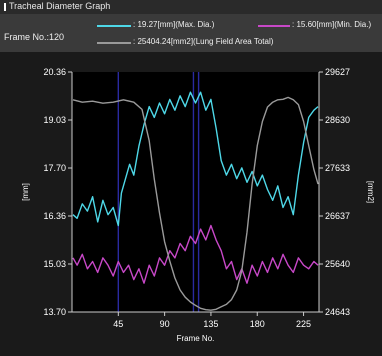 The width and height of the screenshot is (382, 356). Describe the element at coordinates (337, 264) in the screenshot. I see `right-tick-label: 25640` at that location.